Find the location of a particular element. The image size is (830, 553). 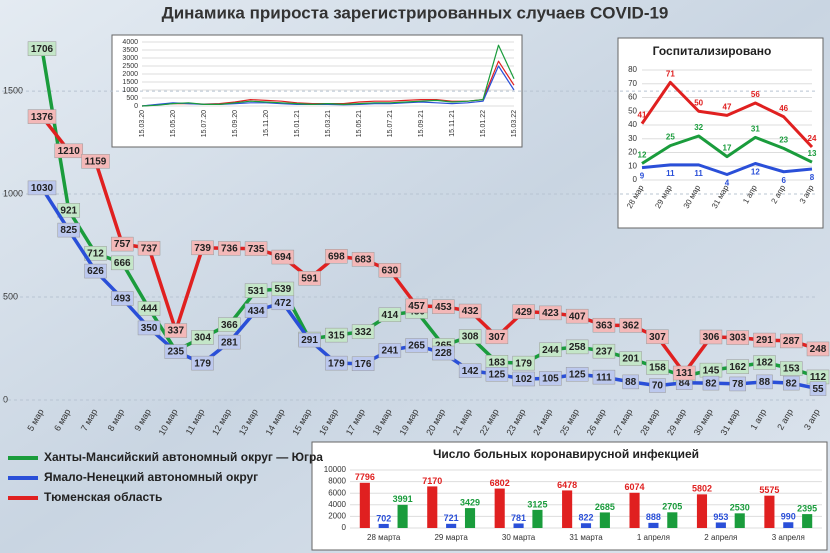

x-tick-label: 15.09.21 is located at coordinates (421, 123).